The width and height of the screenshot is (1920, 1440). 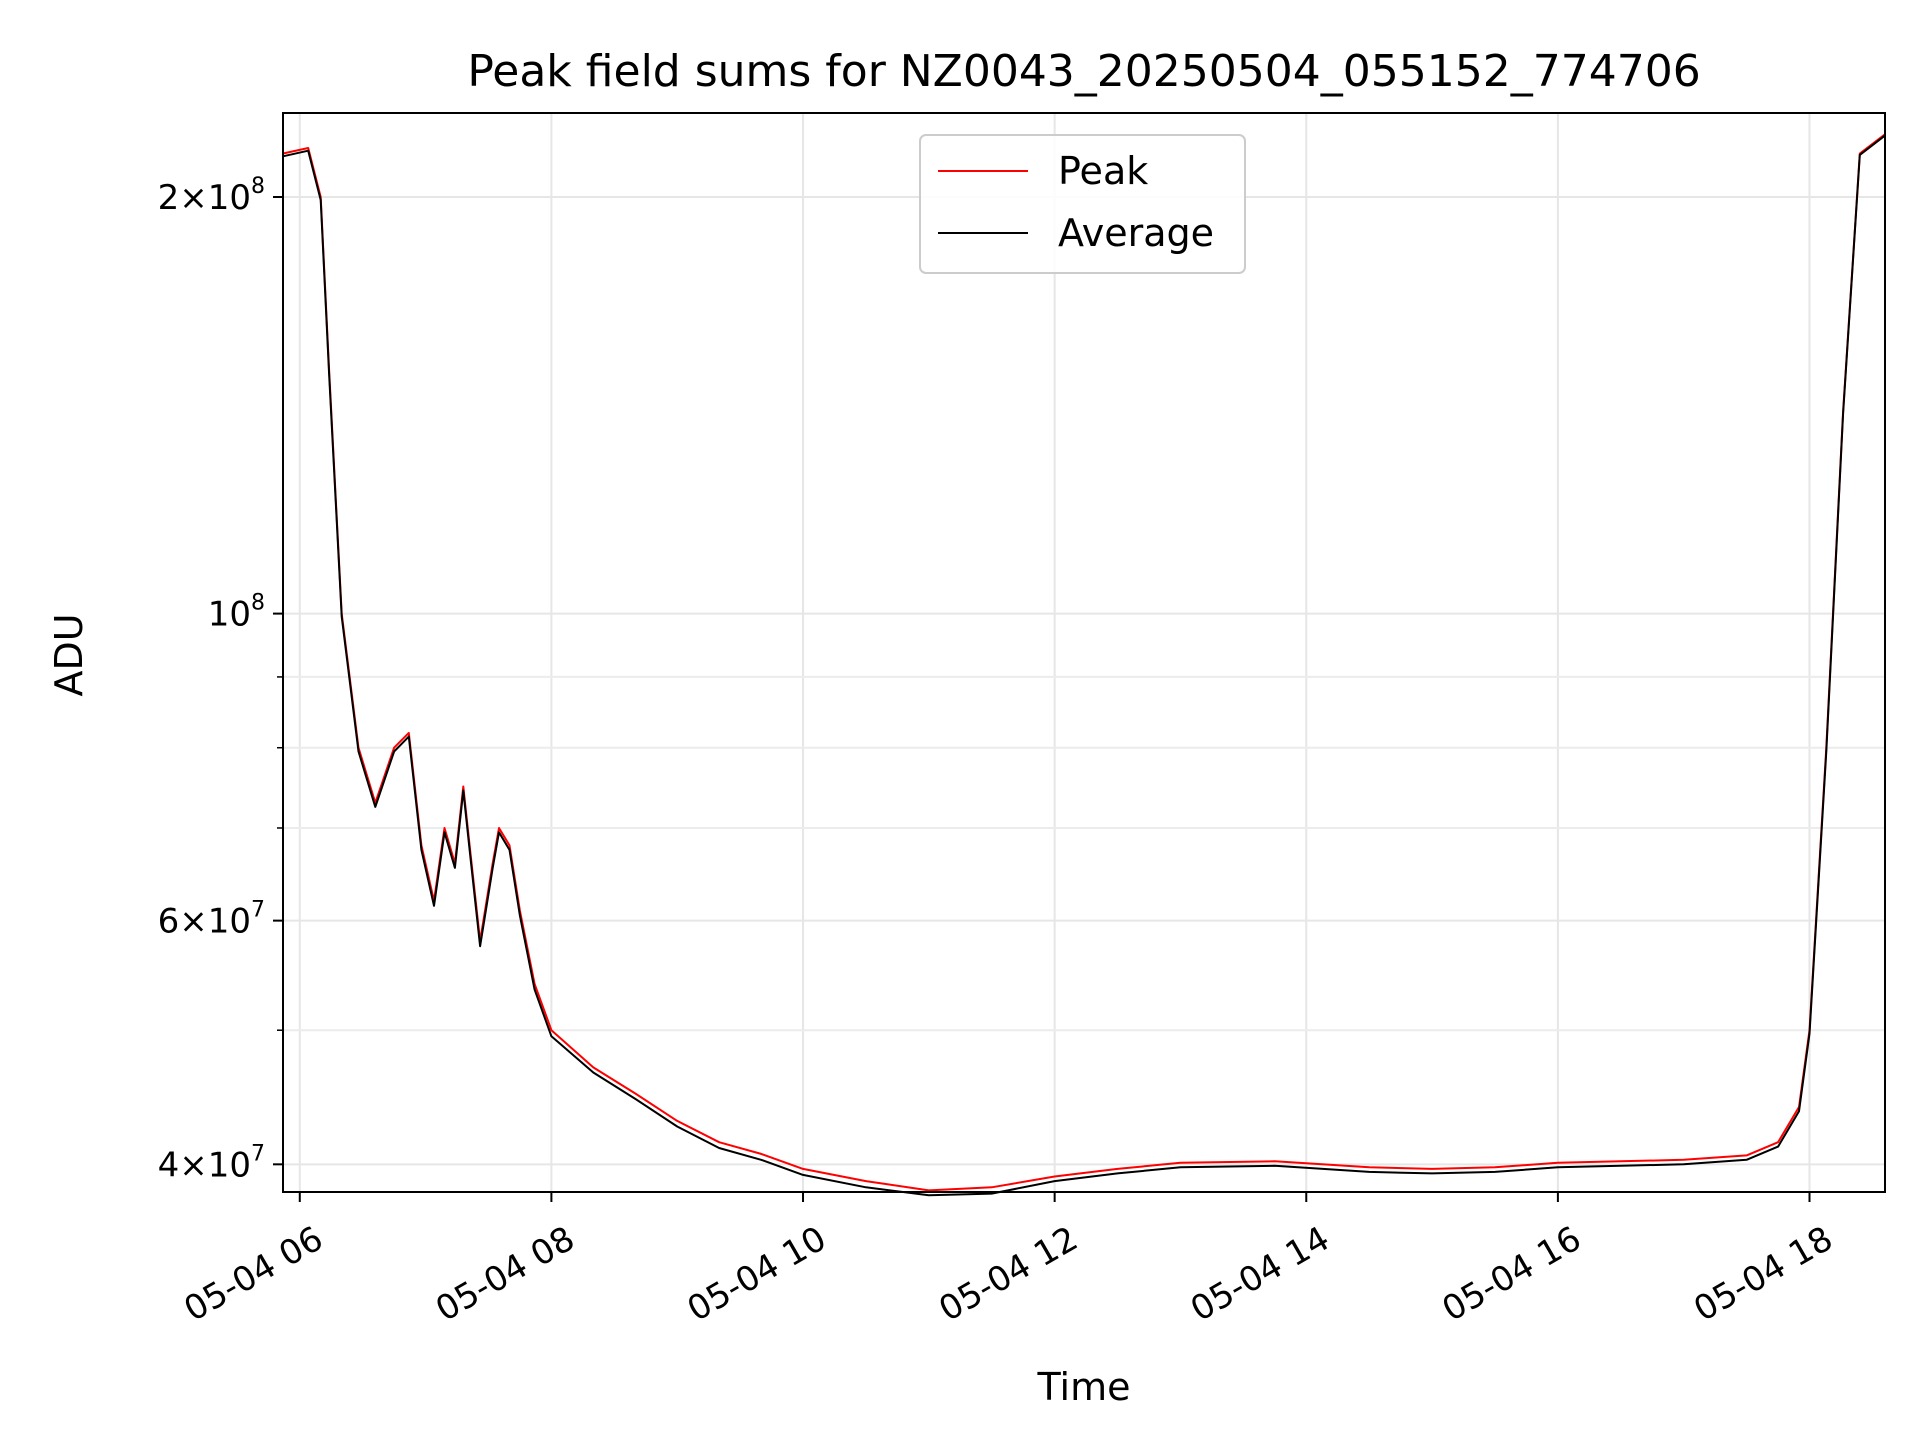 I want to click on legend-label-peak: Peak, so click(x=1103, y=171).